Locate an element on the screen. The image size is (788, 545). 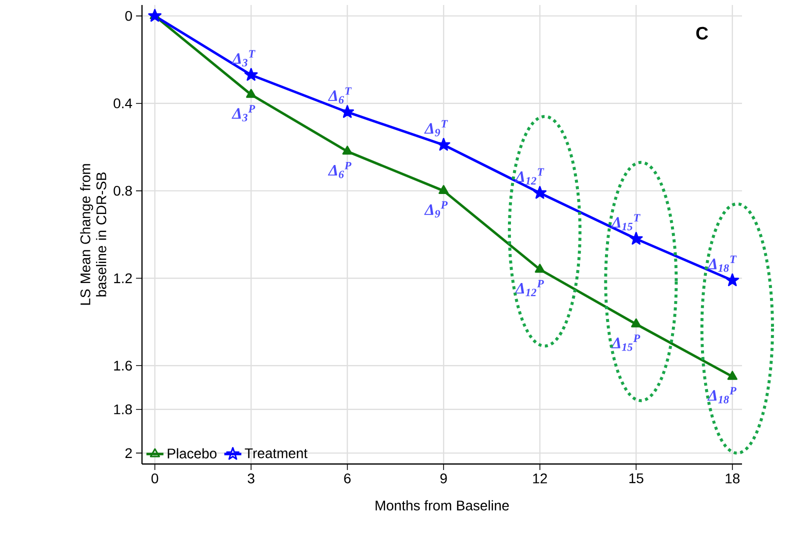
annotation: Δ$_{15}$T is located at coordinates (625, 222).